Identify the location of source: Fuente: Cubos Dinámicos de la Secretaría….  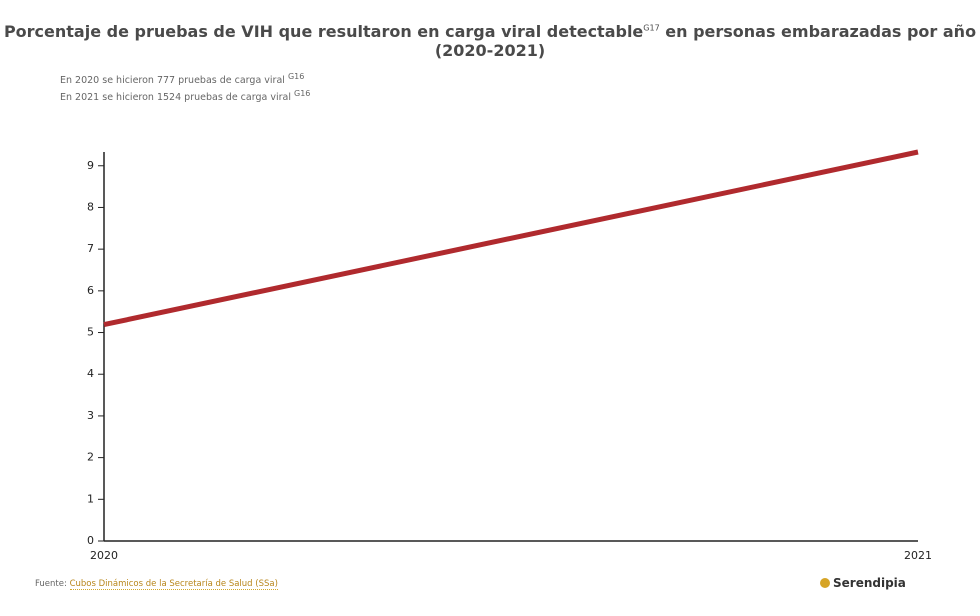
(156, 584).